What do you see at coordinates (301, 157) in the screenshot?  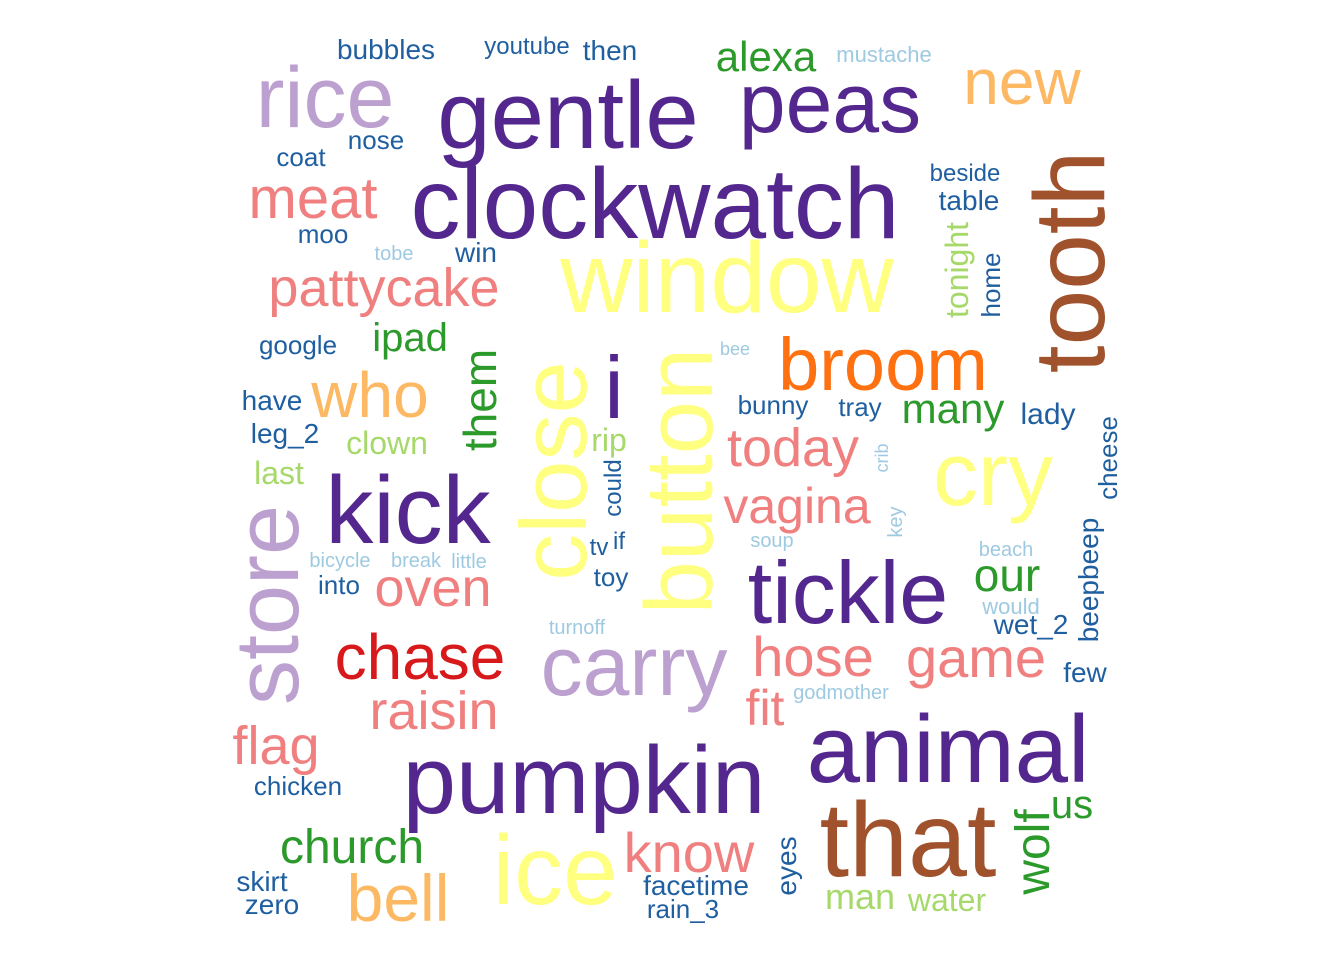 I see `word-coat: coat` at bounding box center [301, 157].